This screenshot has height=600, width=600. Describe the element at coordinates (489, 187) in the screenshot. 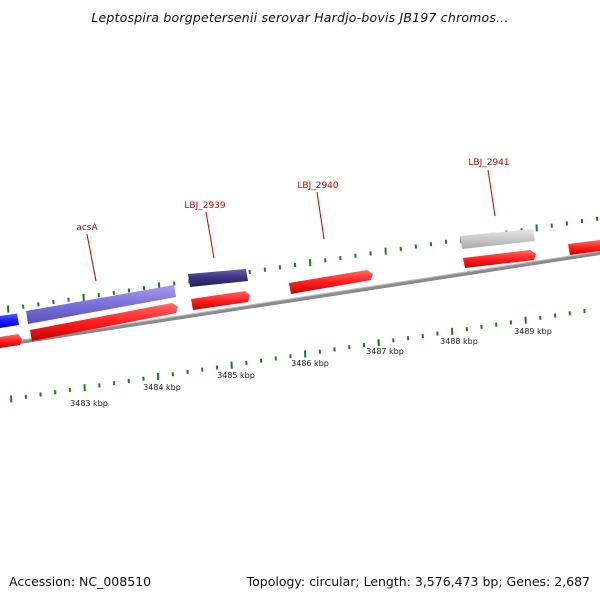

I see `gene-label-LBJ_2941-group: LBJ_2941` at that location.